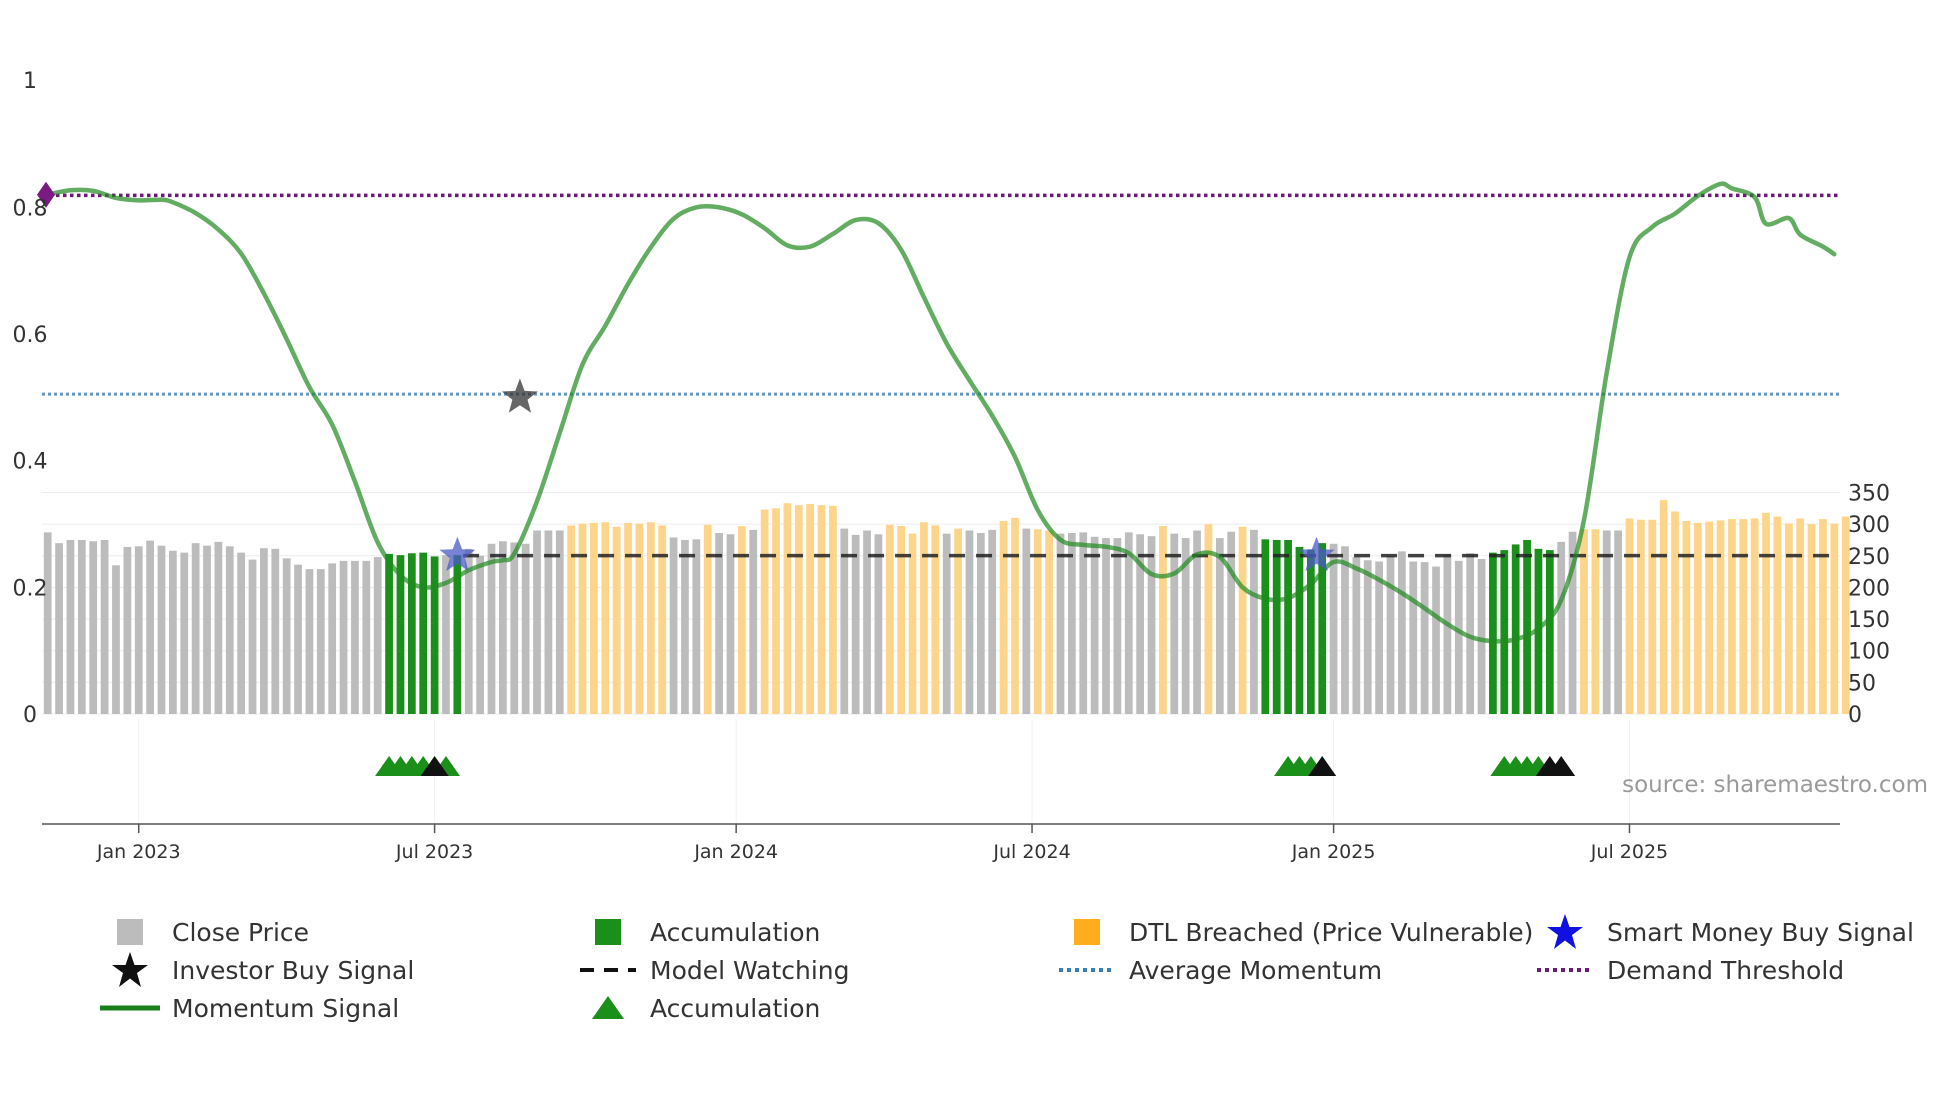 The height and width of the screenshot is (1106, 1960). Describe the element at coordinates (1862, 683) in the screenshot. I see `right-axis-tick-label: 50` at that location.